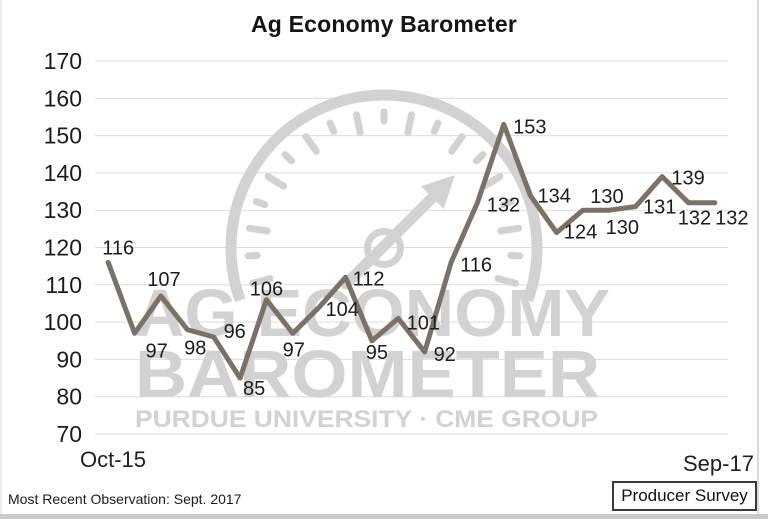 The height and width of the screenshot is (519, 768). Describe the element at coordinates (113, 459) in the screenshot. I see `x-axis-label-first: Oct-15` at that location.